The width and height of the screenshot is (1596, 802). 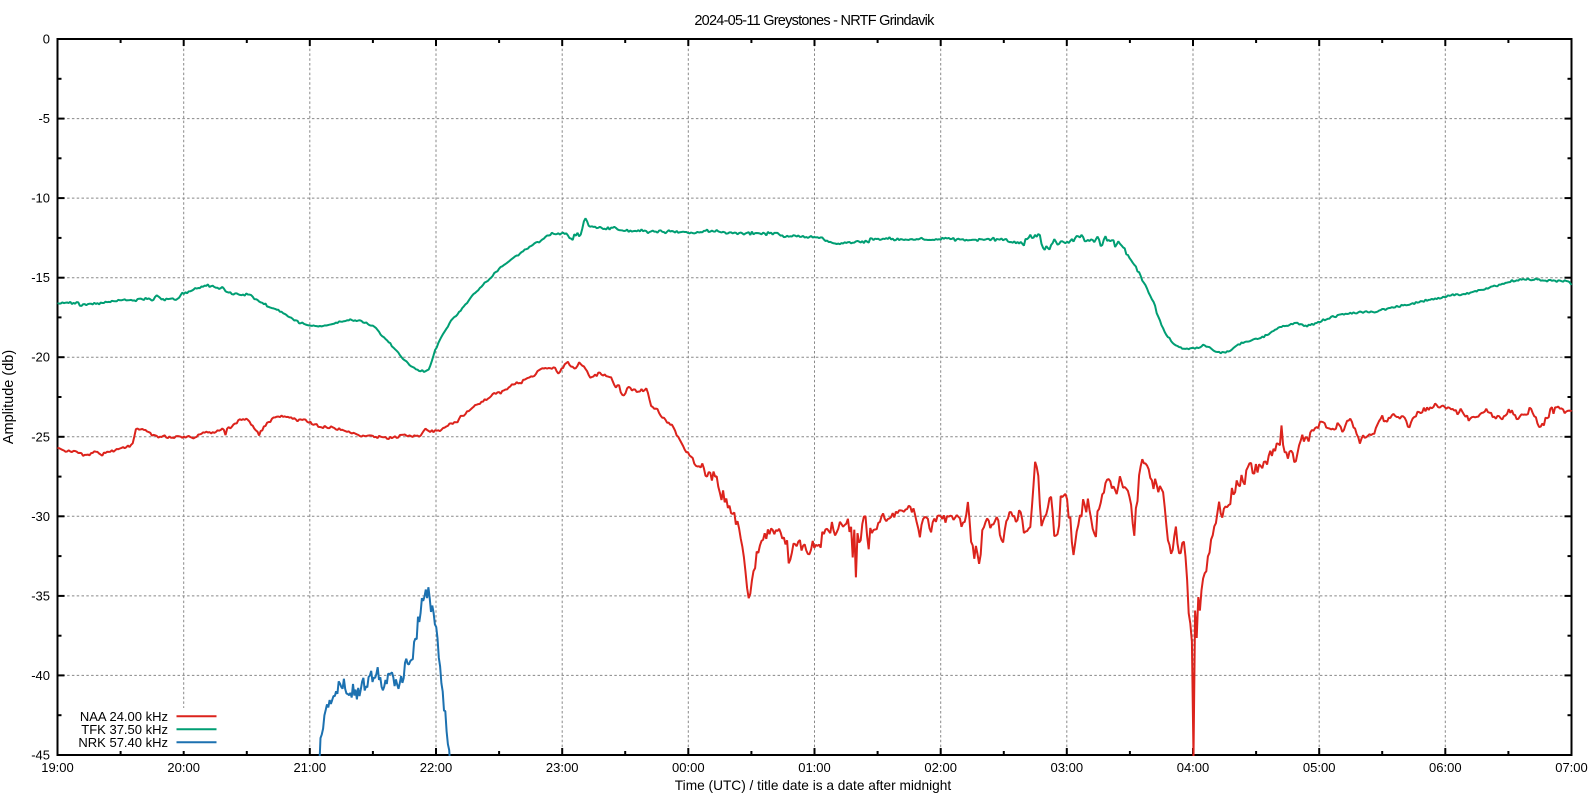 What do you see at coordinates (183, 767) in the screenshot?
I see `svg-text: 20:00` at bounding box center [183, 767].